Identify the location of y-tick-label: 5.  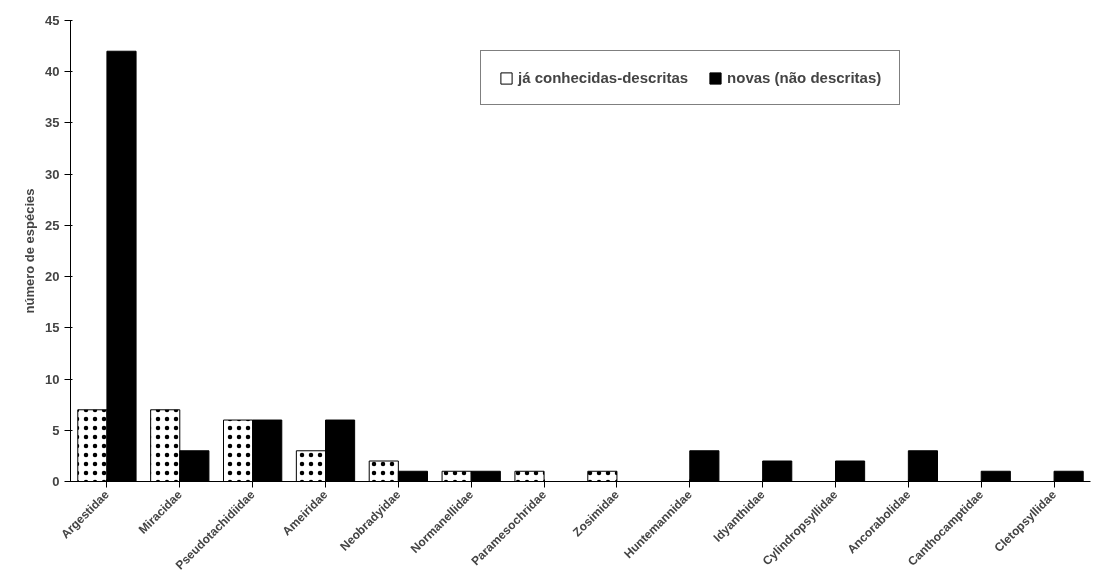
(56, 430).